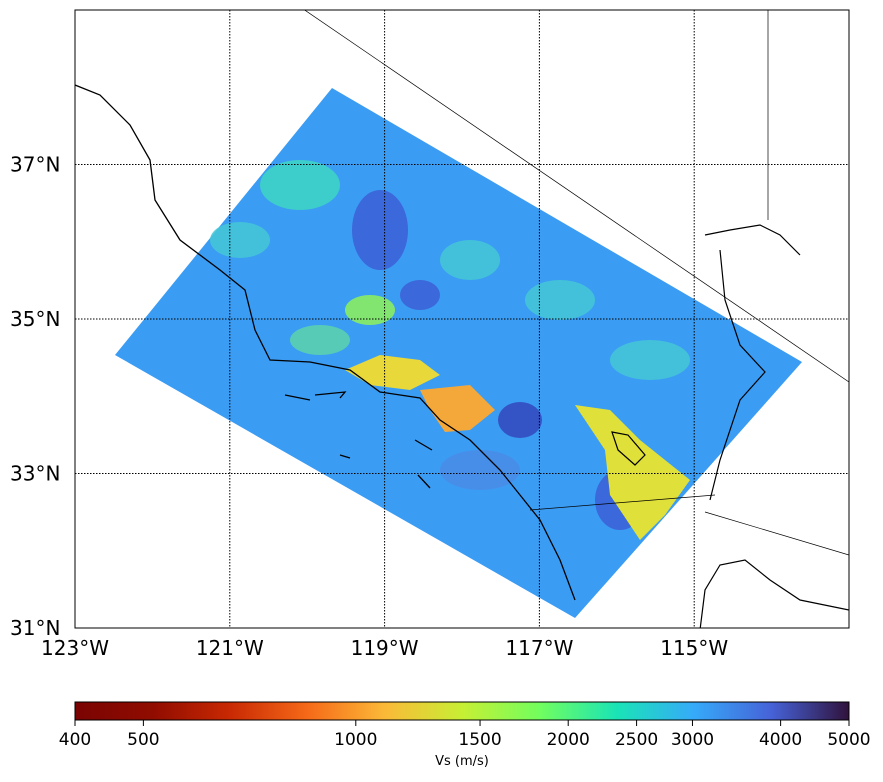  What do you see at coordinates (568, 740) in the screenshot?
I see `colorbar-tick-label: 2000` at bounding box center [568, 740].